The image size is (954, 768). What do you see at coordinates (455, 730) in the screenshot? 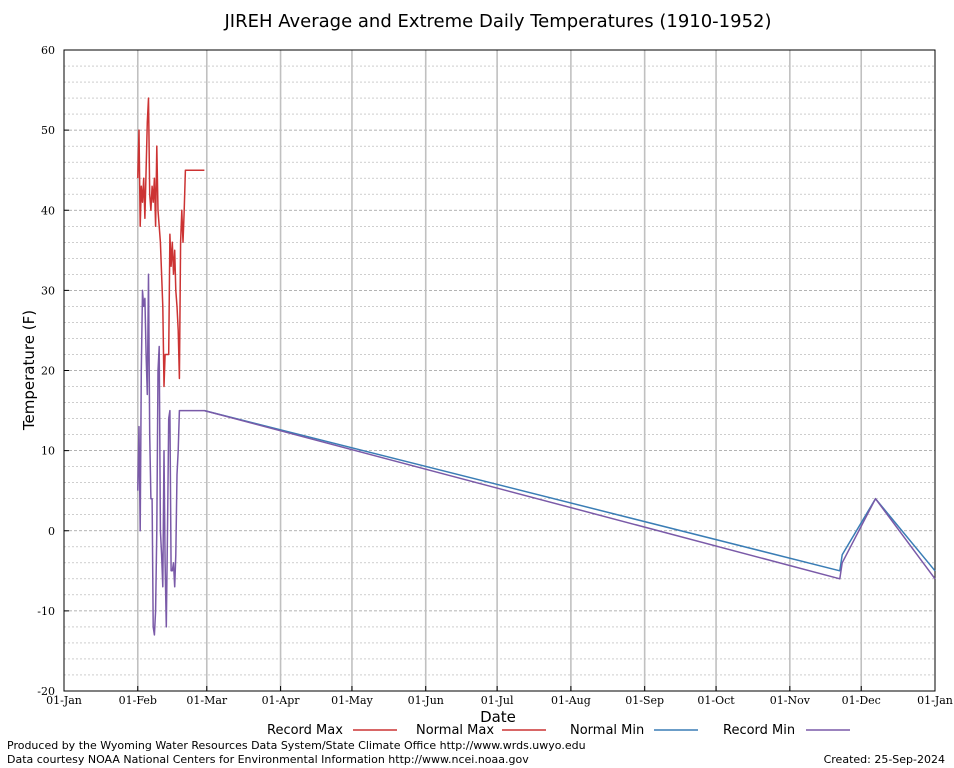
I see `legend-label-normal-max: Normal Max` at bounding box center [455, 730].